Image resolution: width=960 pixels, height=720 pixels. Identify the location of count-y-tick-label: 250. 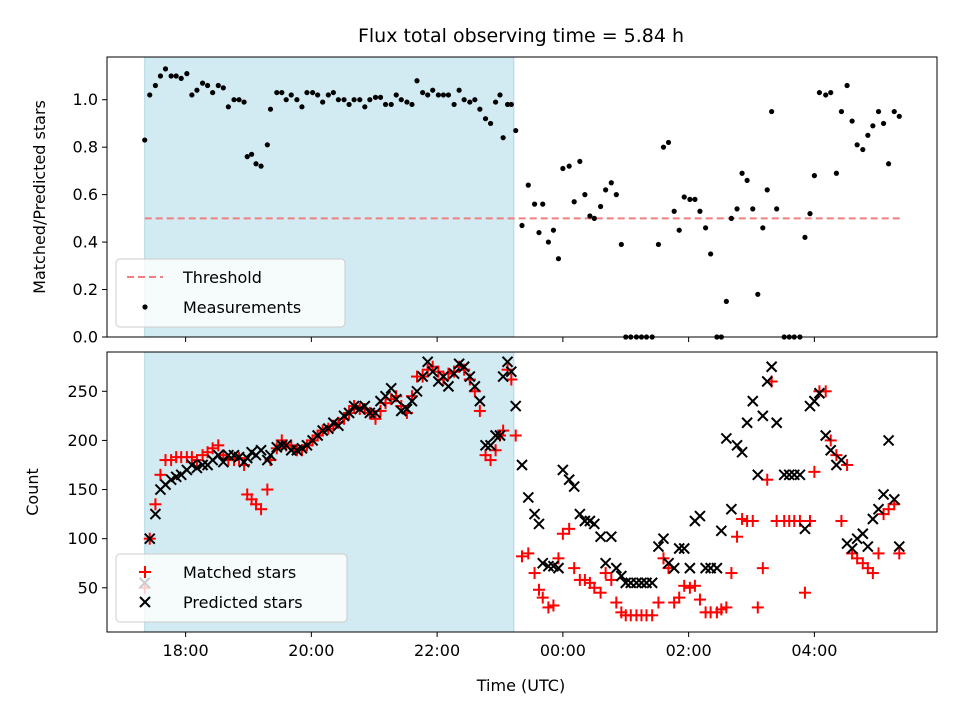
(82, 391).